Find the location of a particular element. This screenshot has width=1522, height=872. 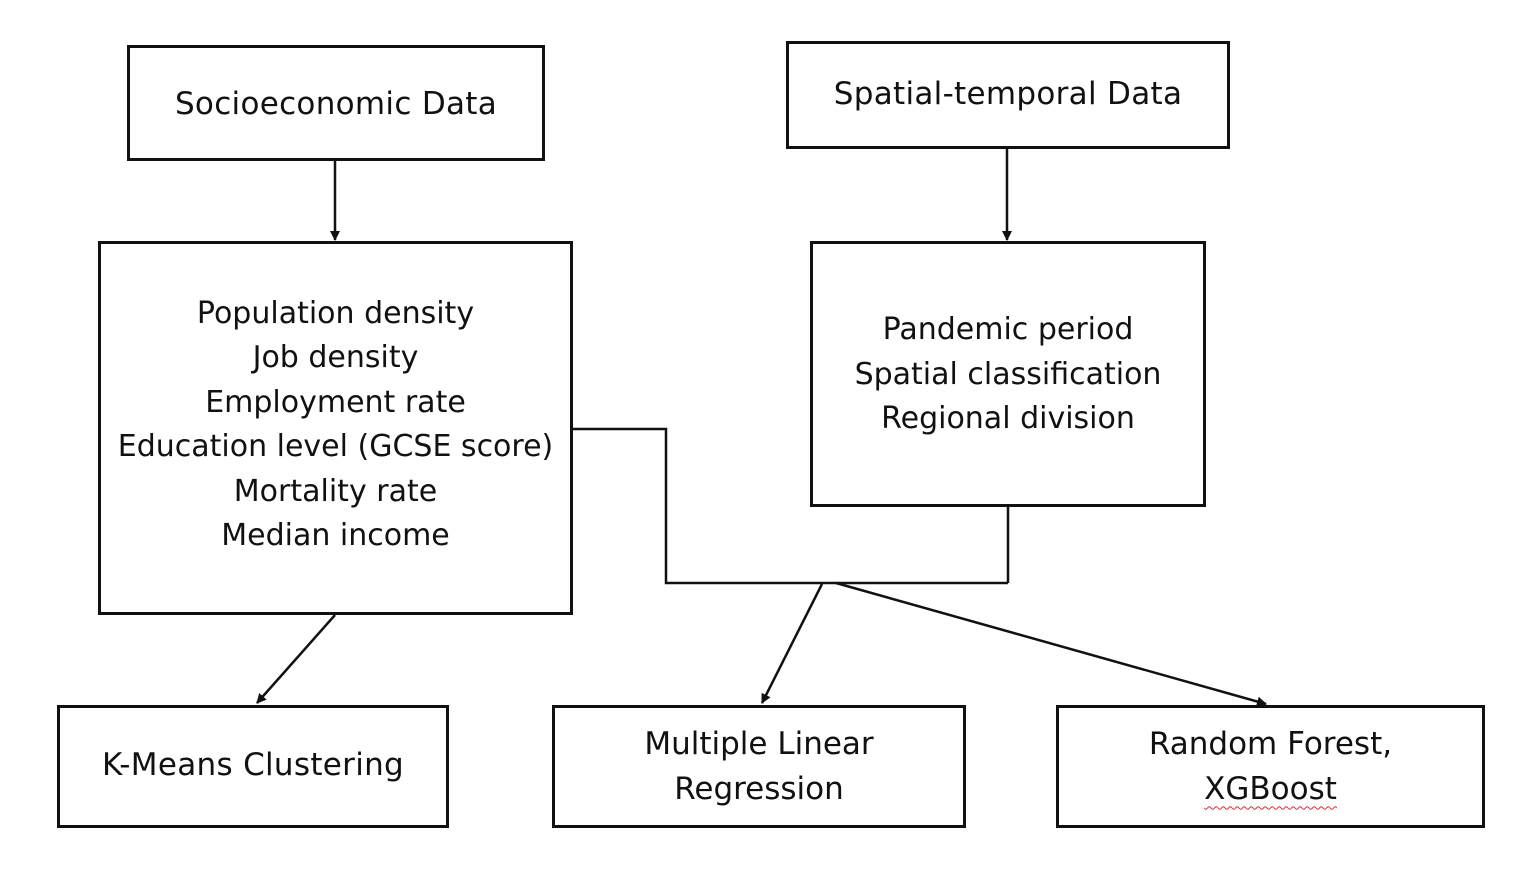

random-forest-xgboost-box: Random Forest, XGBoost is located at coordinates (1270, 766).